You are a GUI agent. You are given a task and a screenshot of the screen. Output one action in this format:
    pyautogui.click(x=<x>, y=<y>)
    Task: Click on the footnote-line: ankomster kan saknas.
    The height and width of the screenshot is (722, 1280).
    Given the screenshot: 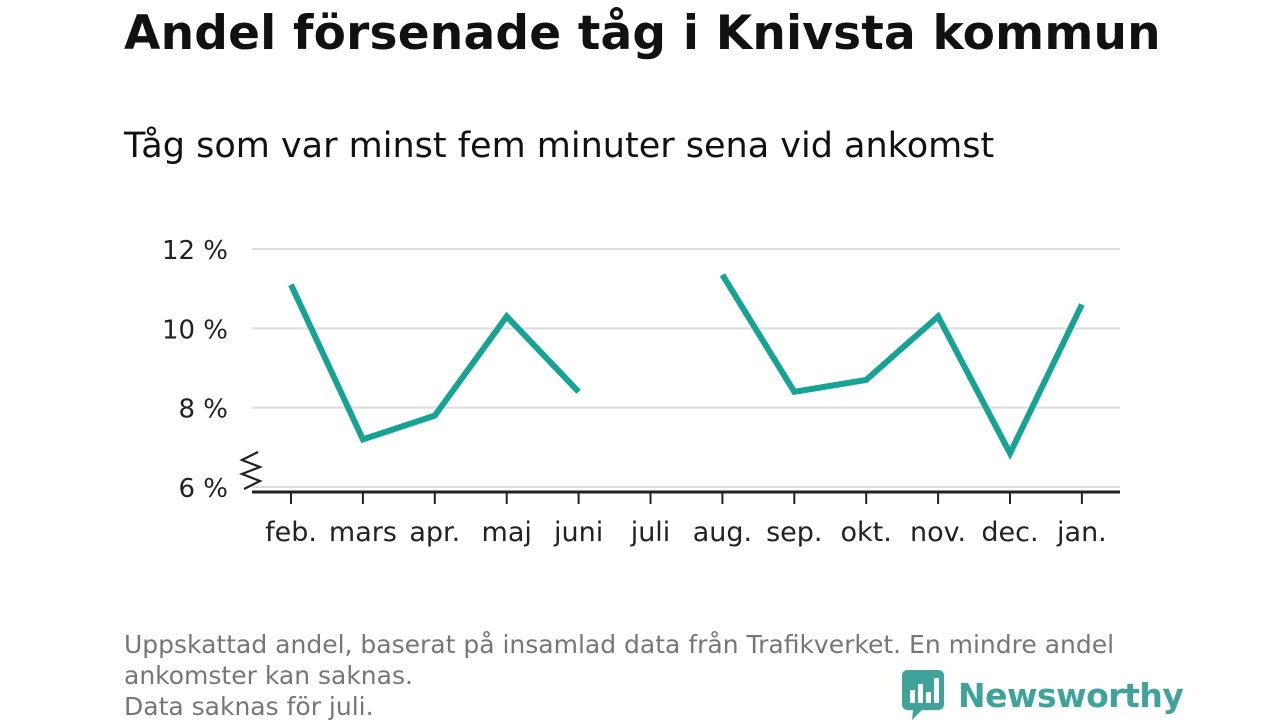 What is the action you would take?
    pyautogui.click(x=268, y=675)
    